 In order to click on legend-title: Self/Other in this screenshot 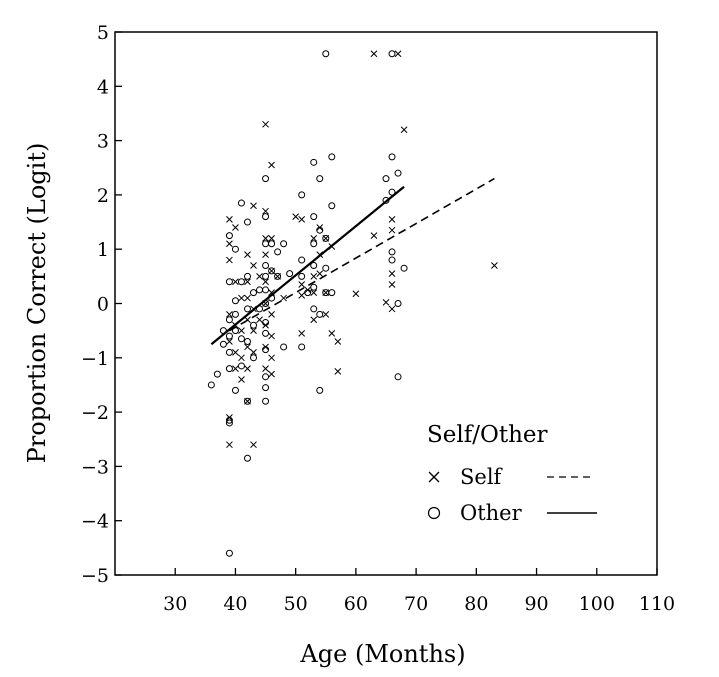, I will do `click(487, 435)`.